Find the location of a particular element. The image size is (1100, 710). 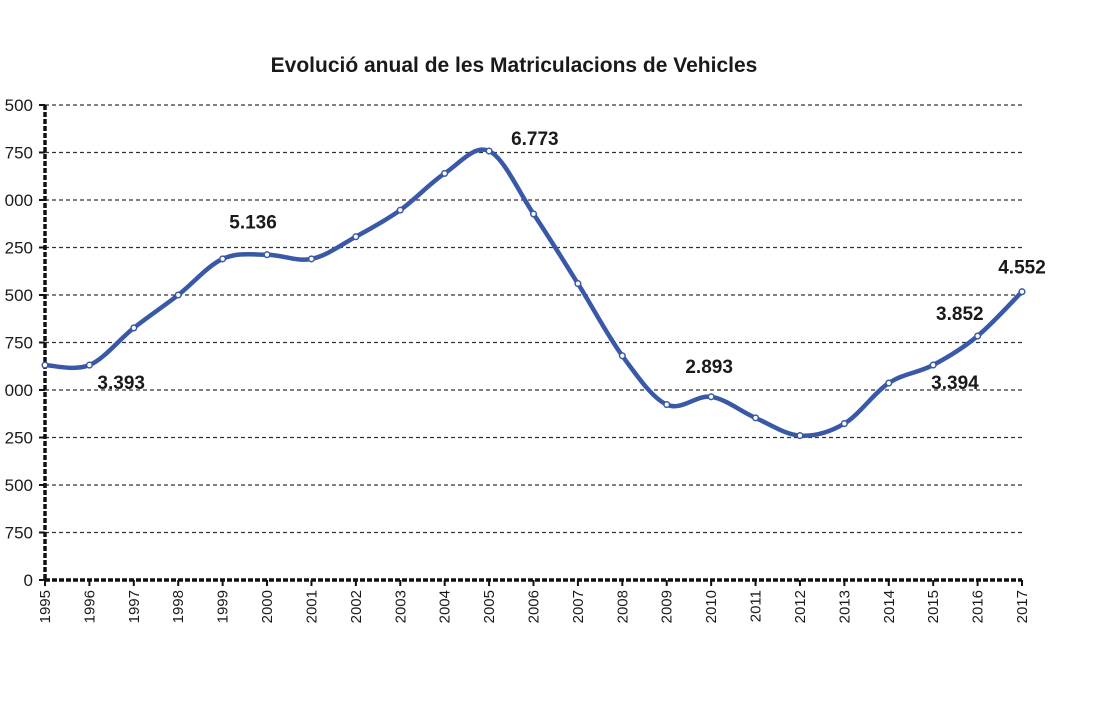

x-tick-label: 2012 is located at coordinates (800, 606).